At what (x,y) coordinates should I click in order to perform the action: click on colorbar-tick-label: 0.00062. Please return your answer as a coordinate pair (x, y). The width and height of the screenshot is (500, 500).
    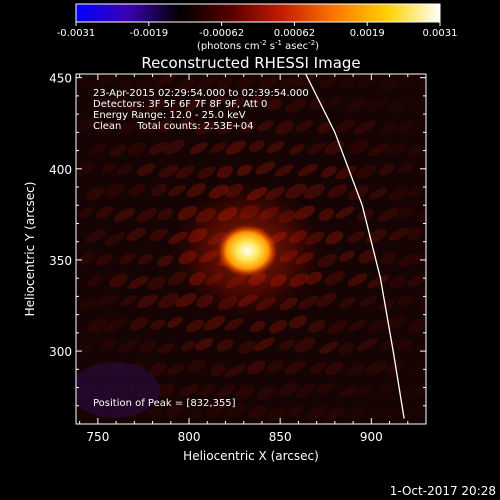
    Looking at the image, I should click on (294, 33).